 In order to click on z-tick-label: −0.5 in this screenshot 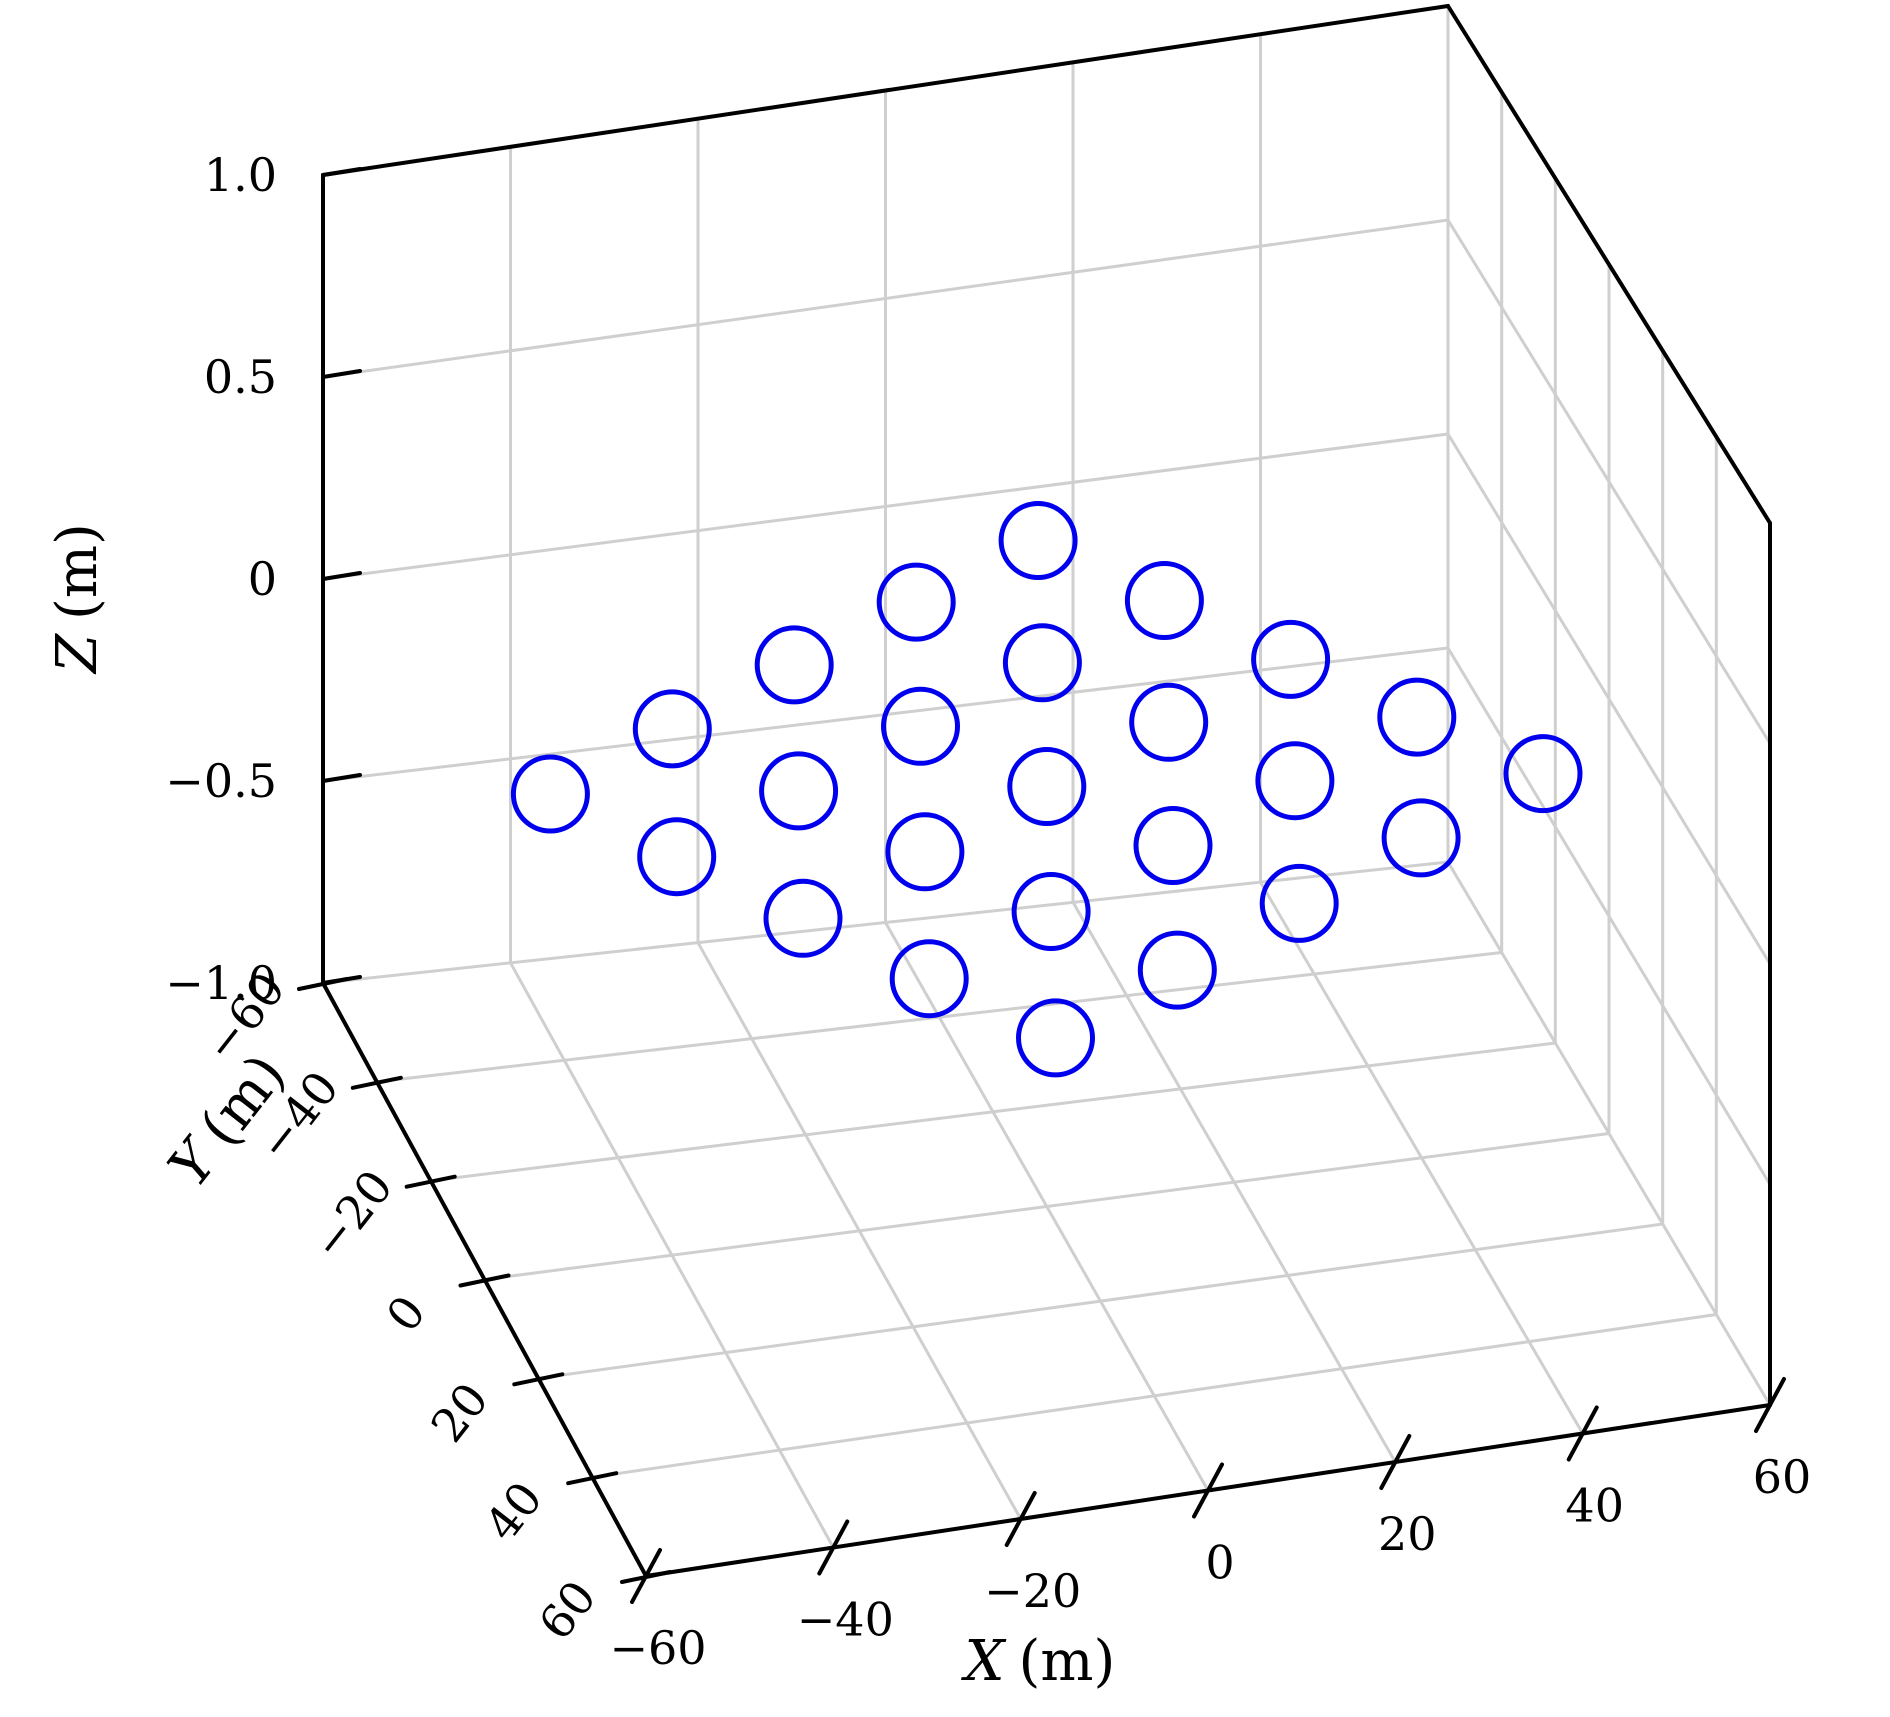, I will do `click(221, 781)`.